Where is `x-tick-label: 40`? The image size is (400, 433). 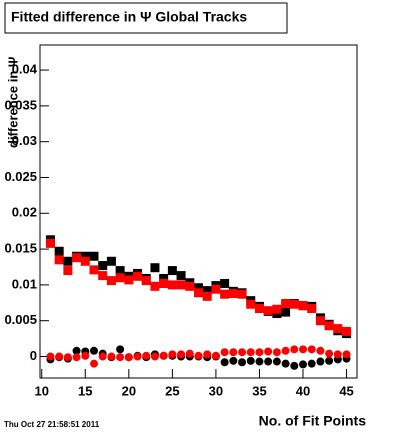 x-tick-label: 40 is located at coordinates (303, 390).